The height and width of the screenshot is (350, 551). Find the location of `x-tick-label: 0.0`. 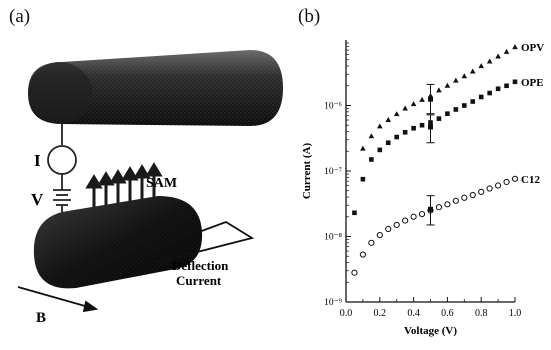

x-tick-label: 0.0 is located at coordinates (346, 313).